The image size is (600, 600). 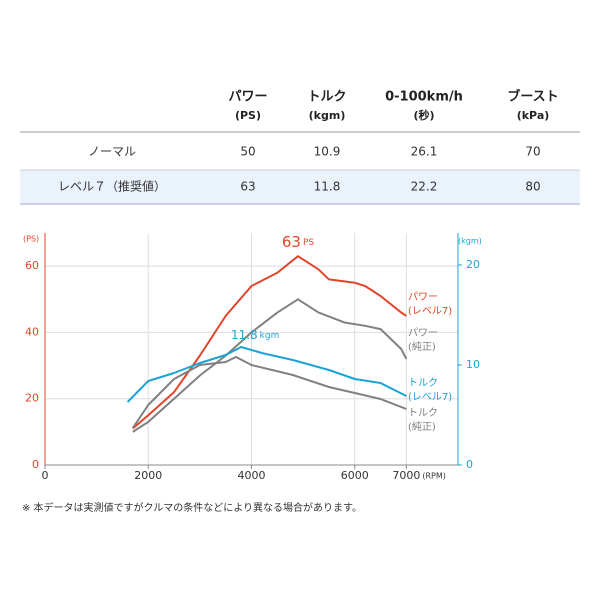 I want to click on series-label: トルク(純正), so click(x=423, y=420).